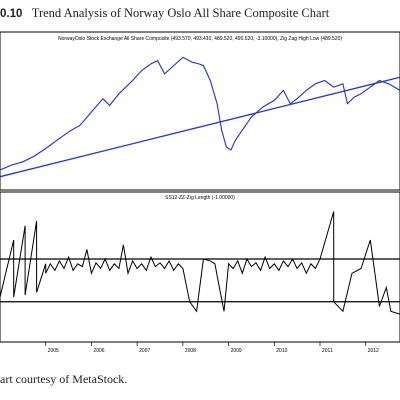 The height and width of the screenshot is (400, 400). Describe the element at coordinates (327, 351) in the screenshot. I see `x-tick-label: 2011` at that location.